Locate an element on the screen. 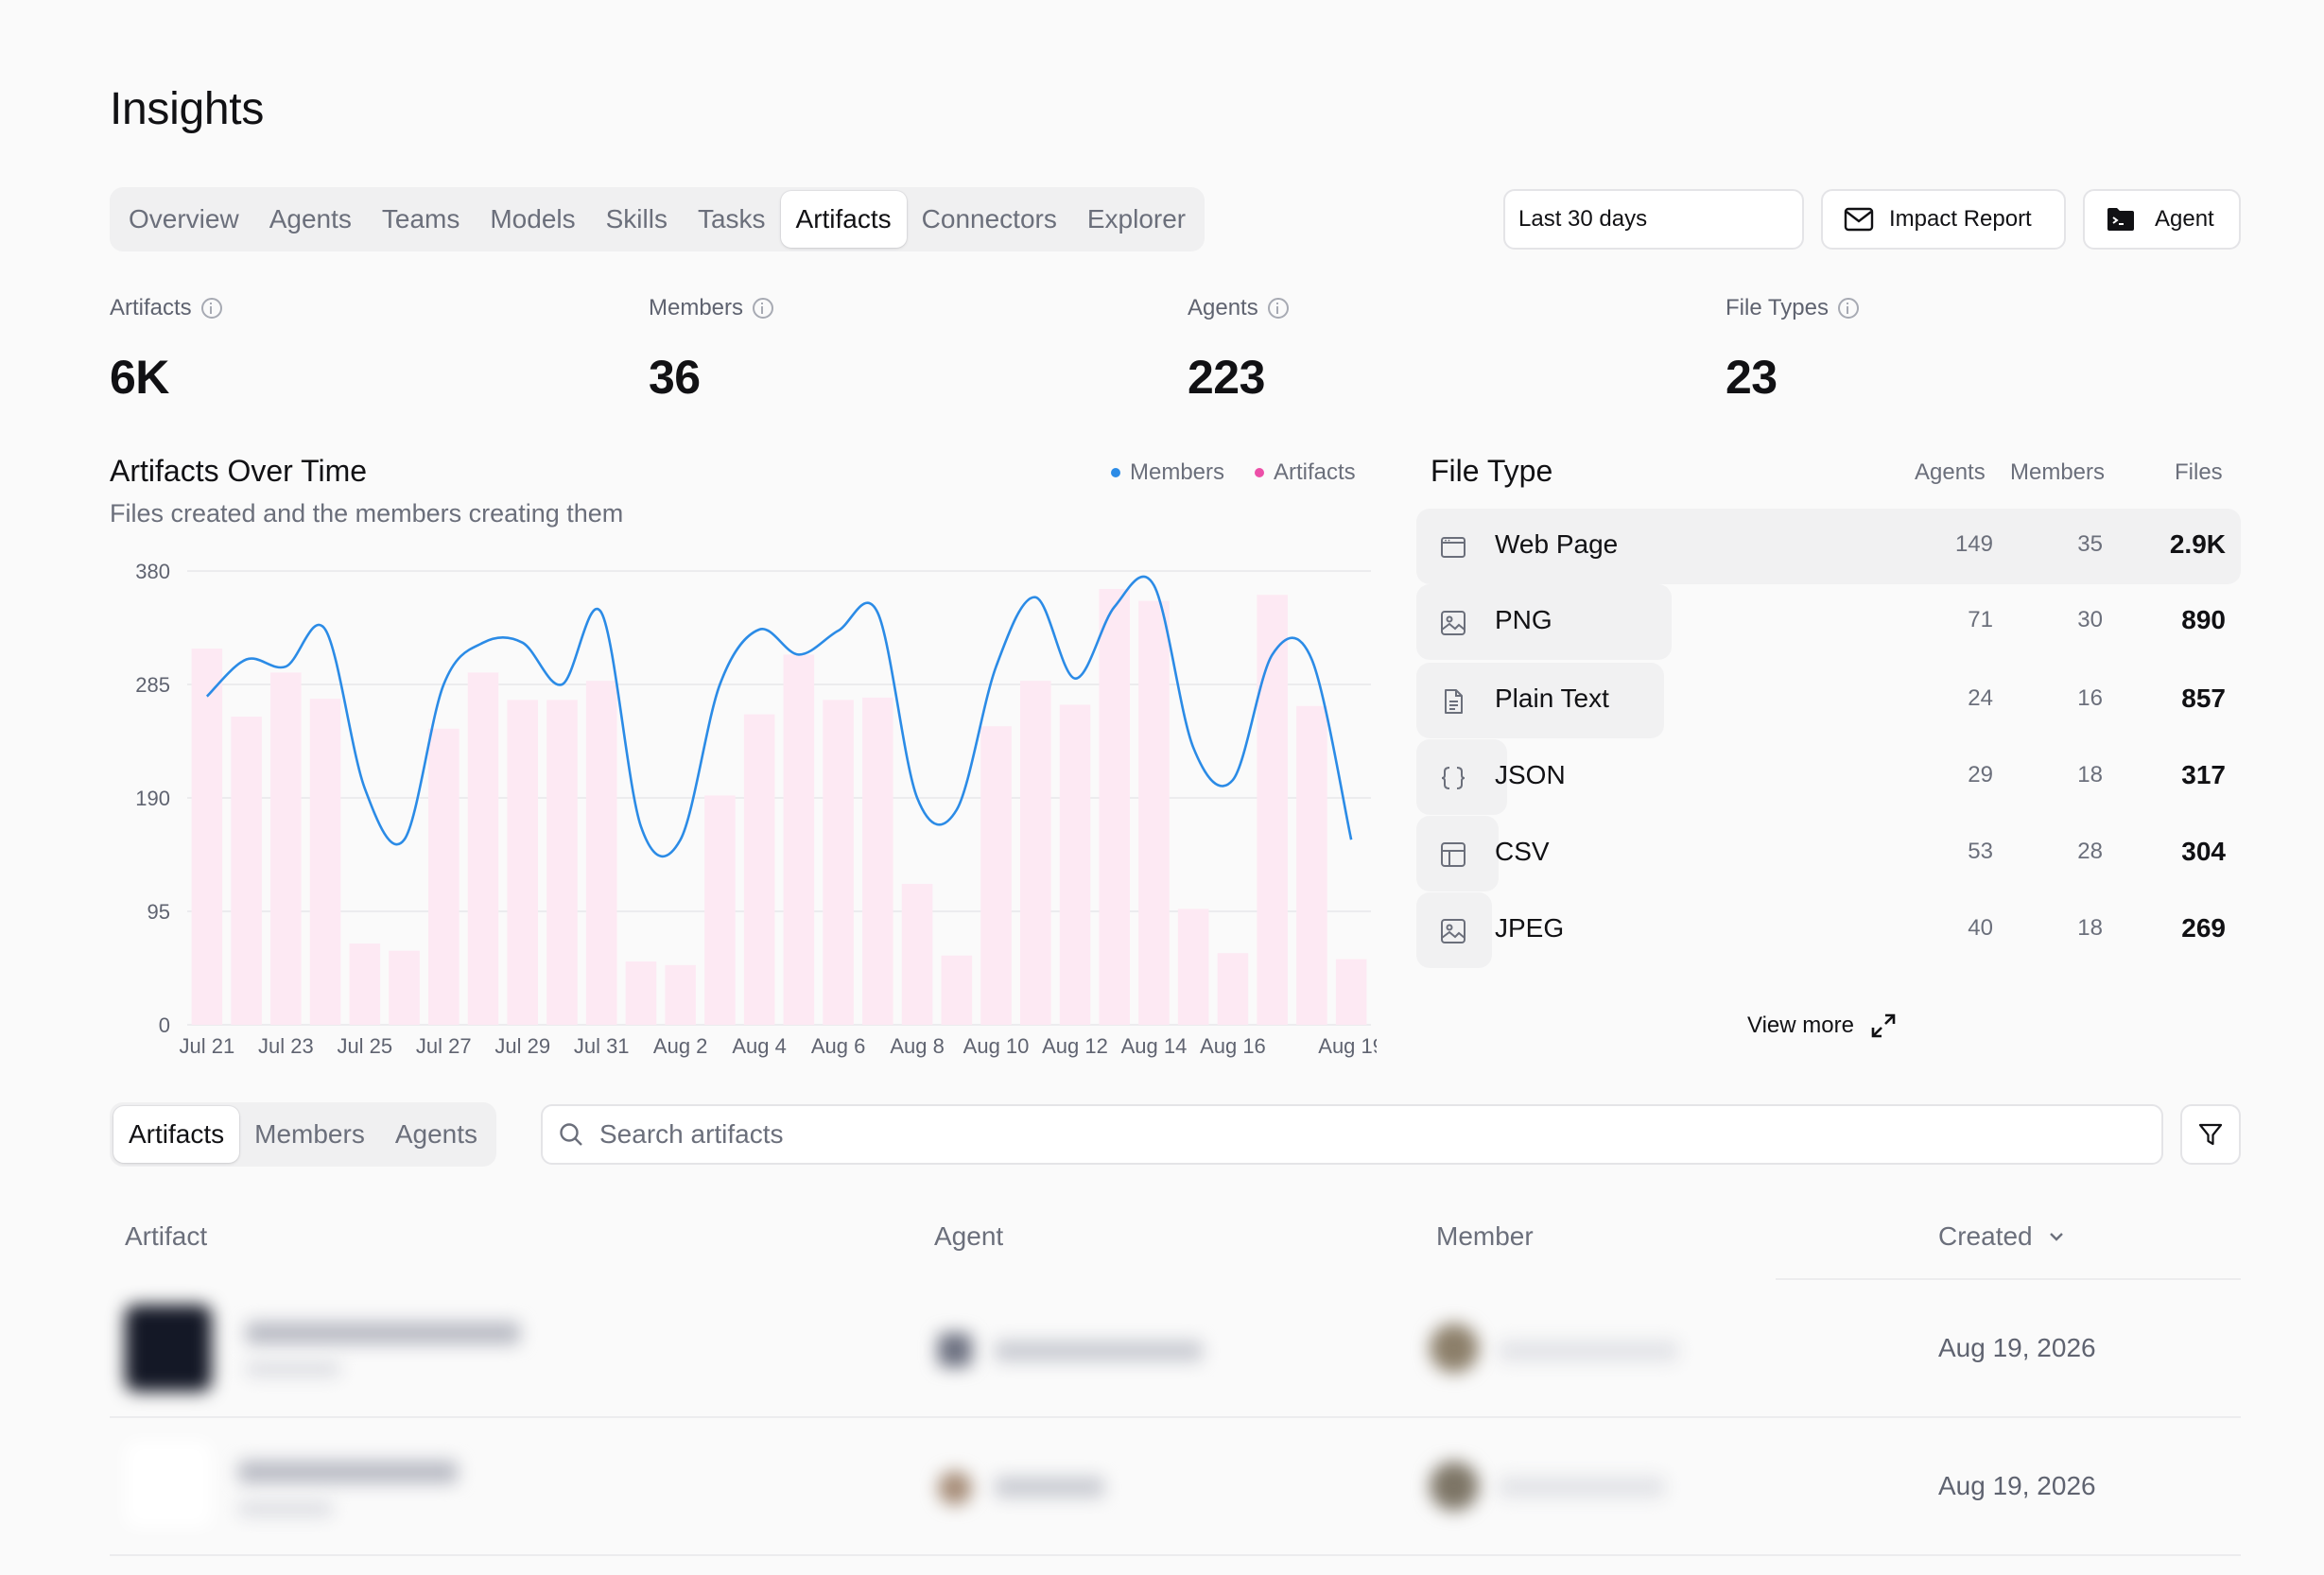 This screenshot has width=2324, height=1575. tab-skills: Skills is located at coordinates (636, 219).